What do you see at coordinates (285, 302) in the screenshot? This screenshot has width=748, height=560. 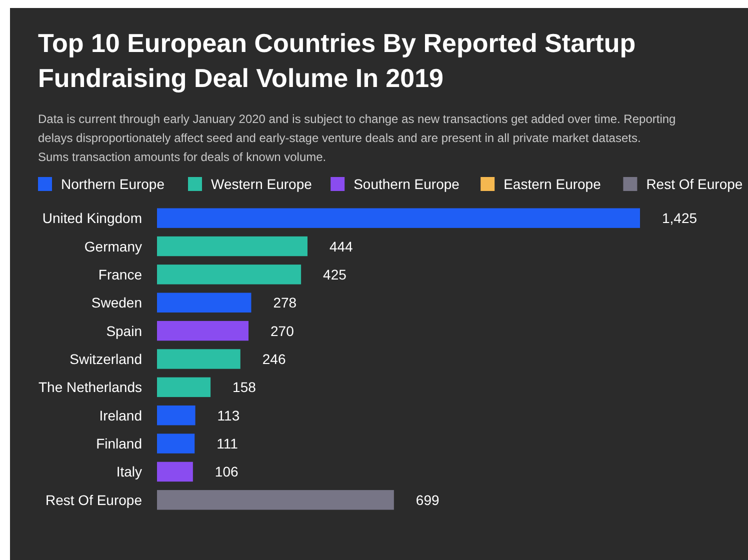 I see `data-label: 278` at bounding box center [285, 302].